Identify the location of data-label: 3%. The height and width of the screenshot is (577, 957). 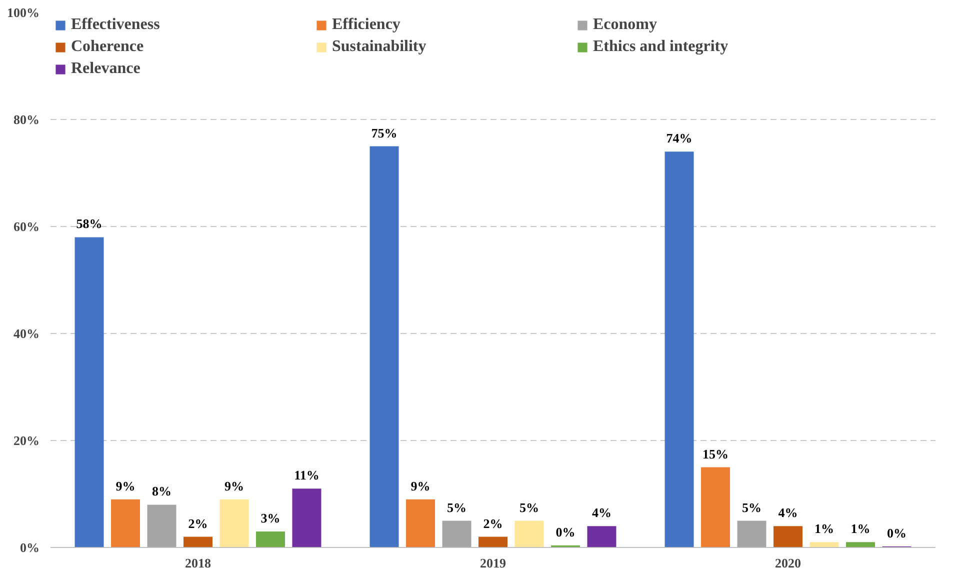
(270, 518).